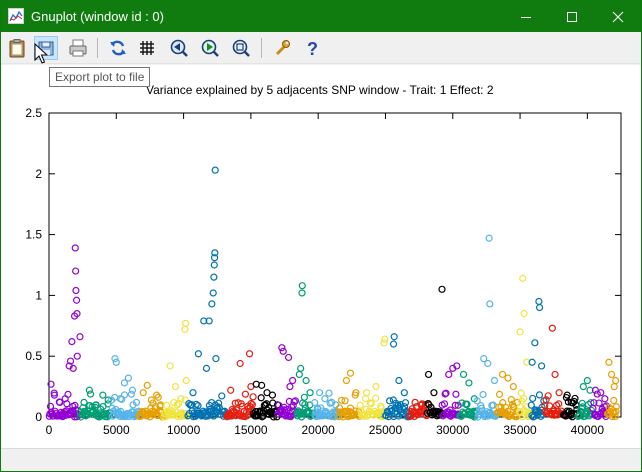 This screenshot has width=642, height=472. I want to click on refresh-icon, so click(118, 48).